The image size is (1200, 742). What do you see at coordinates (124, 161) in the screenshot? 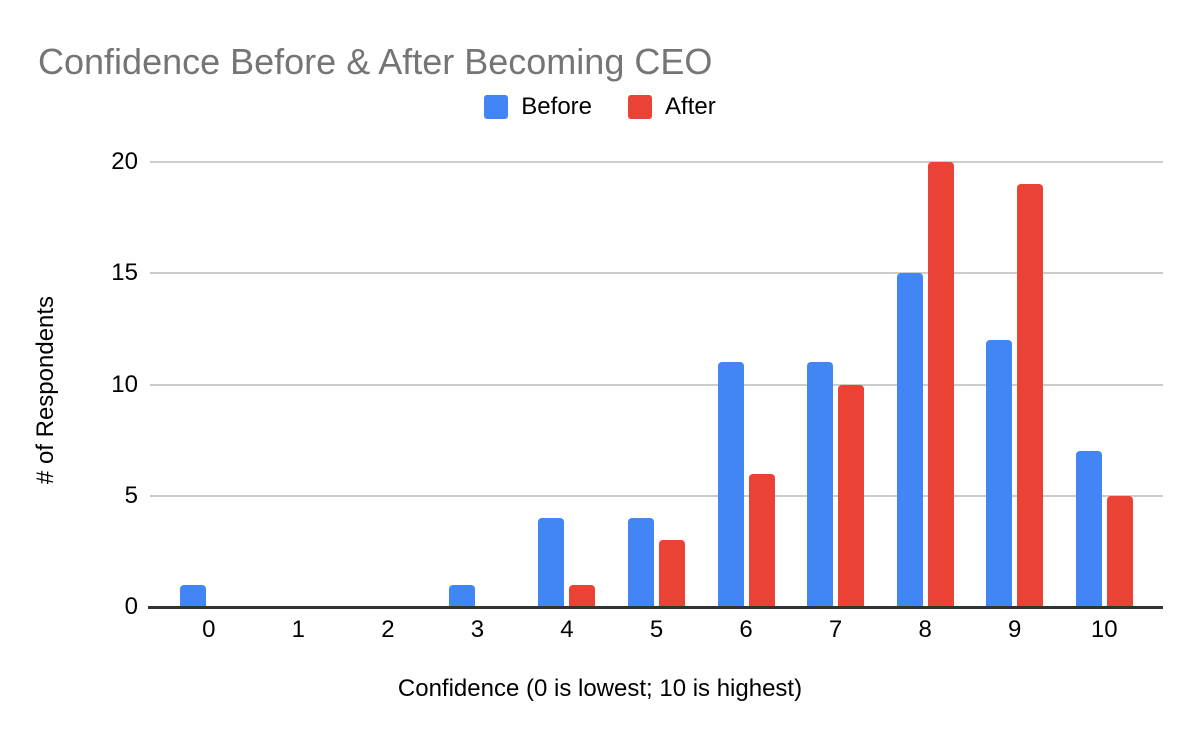
I see `y-tick-label: 20` at bounding box center [124, 161].